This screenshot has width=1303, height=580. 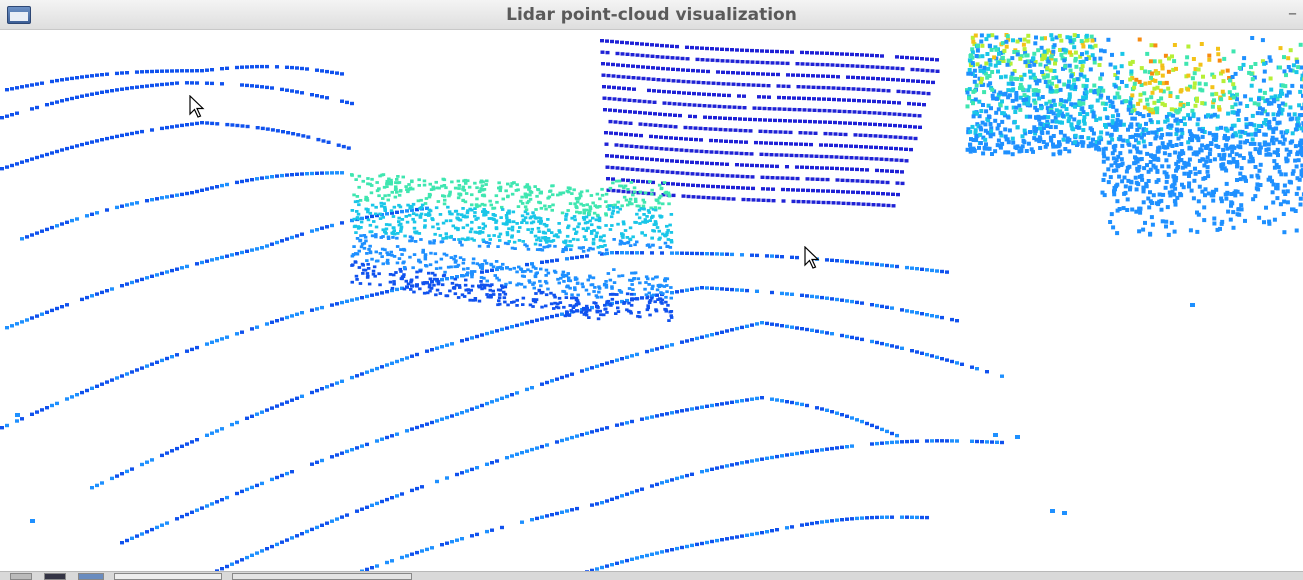 I want to click on window-title: Lidar point-cloud visualization, so click(x=651, y=15).